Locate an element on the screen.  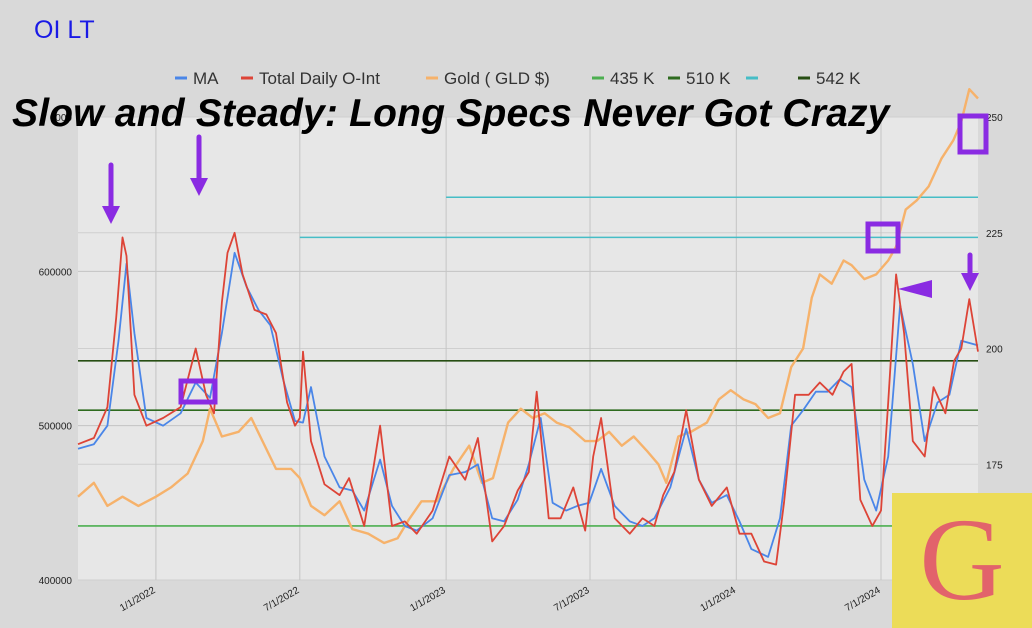
left-tick-label: 500000 is located at coordinates (56, 427).